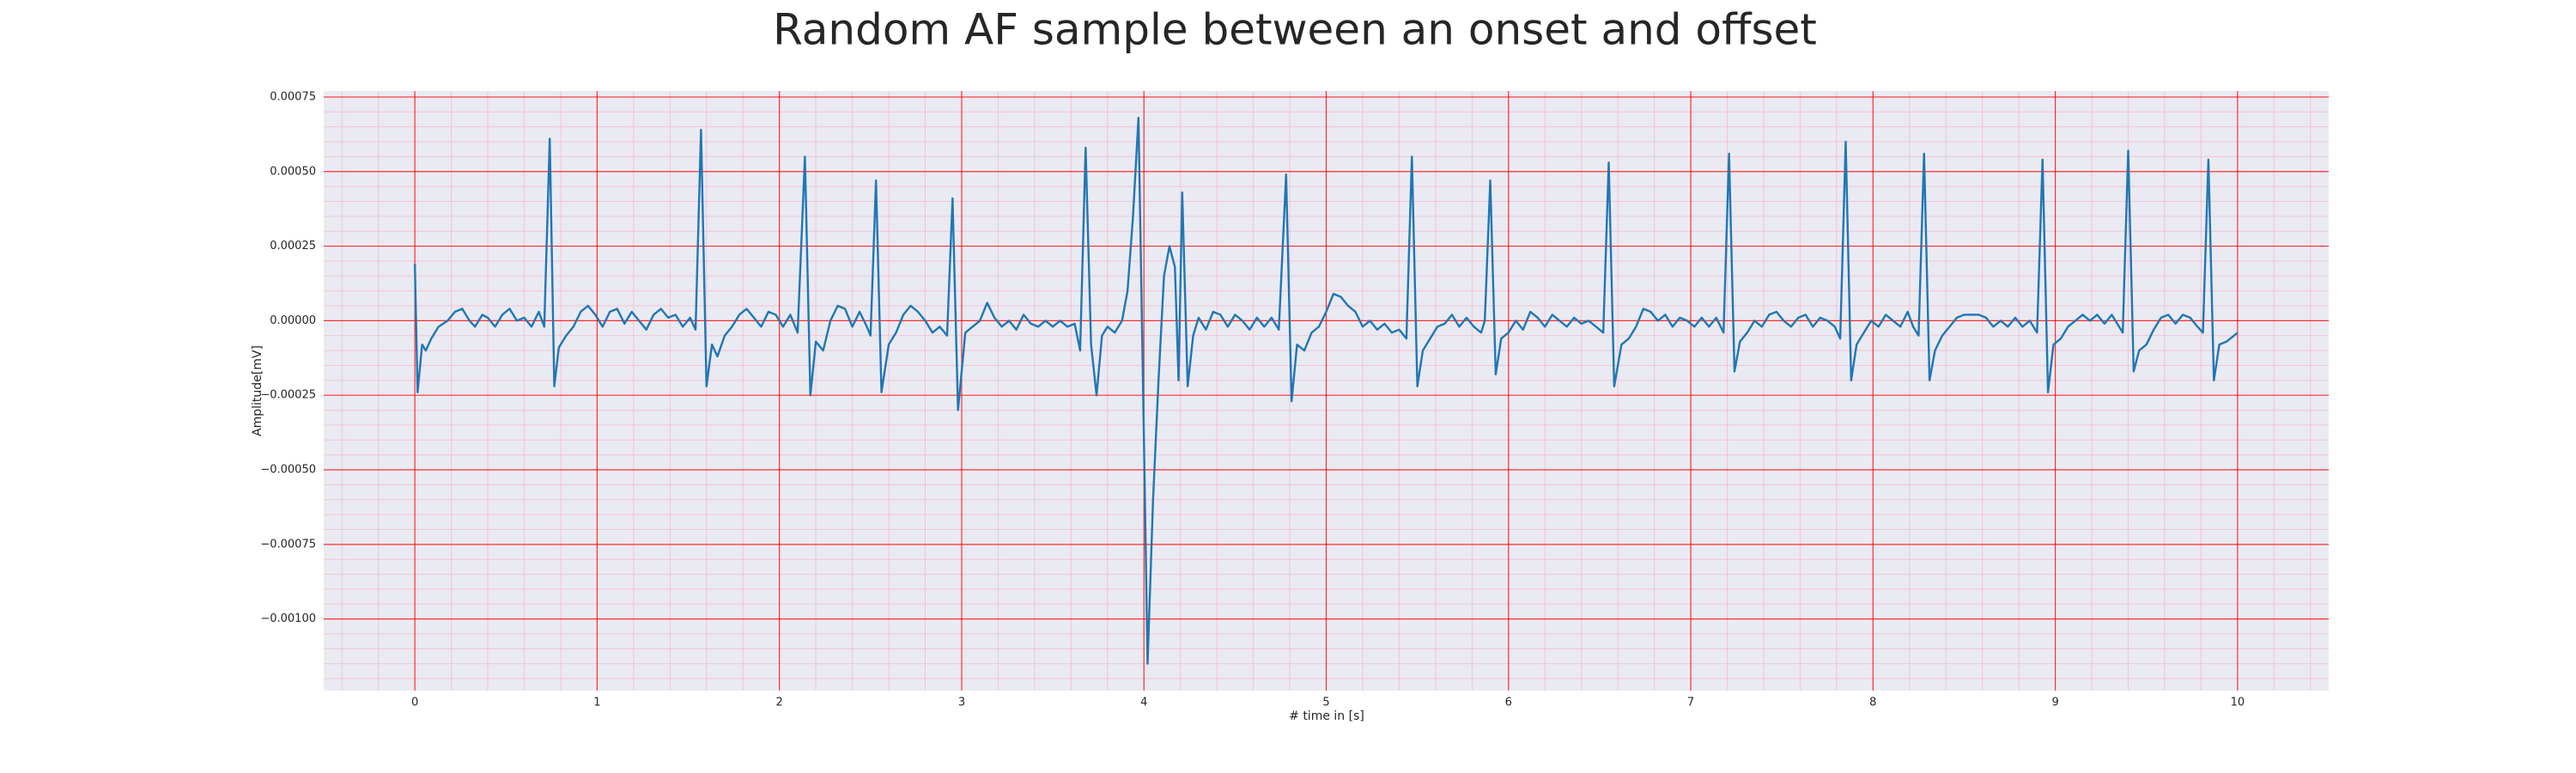  What do you see at coordinates (1690, 703) in the screenshot?
I see `x-tick-label: 7` at bounding box center [1690, 703].